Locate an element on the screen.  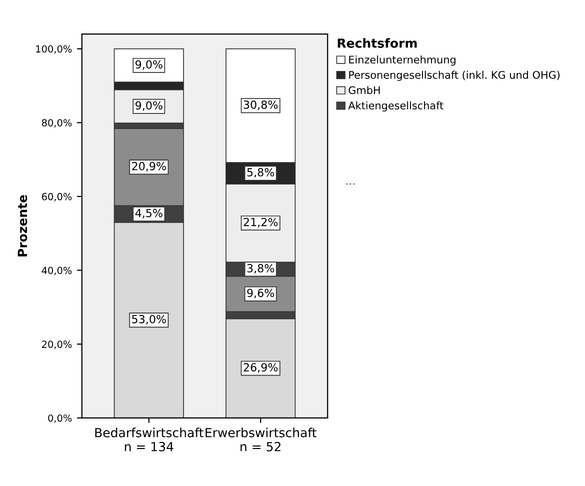
x-tick-label: Erwerbswirtschaft n = 52 is located at coordinates (261, 440).